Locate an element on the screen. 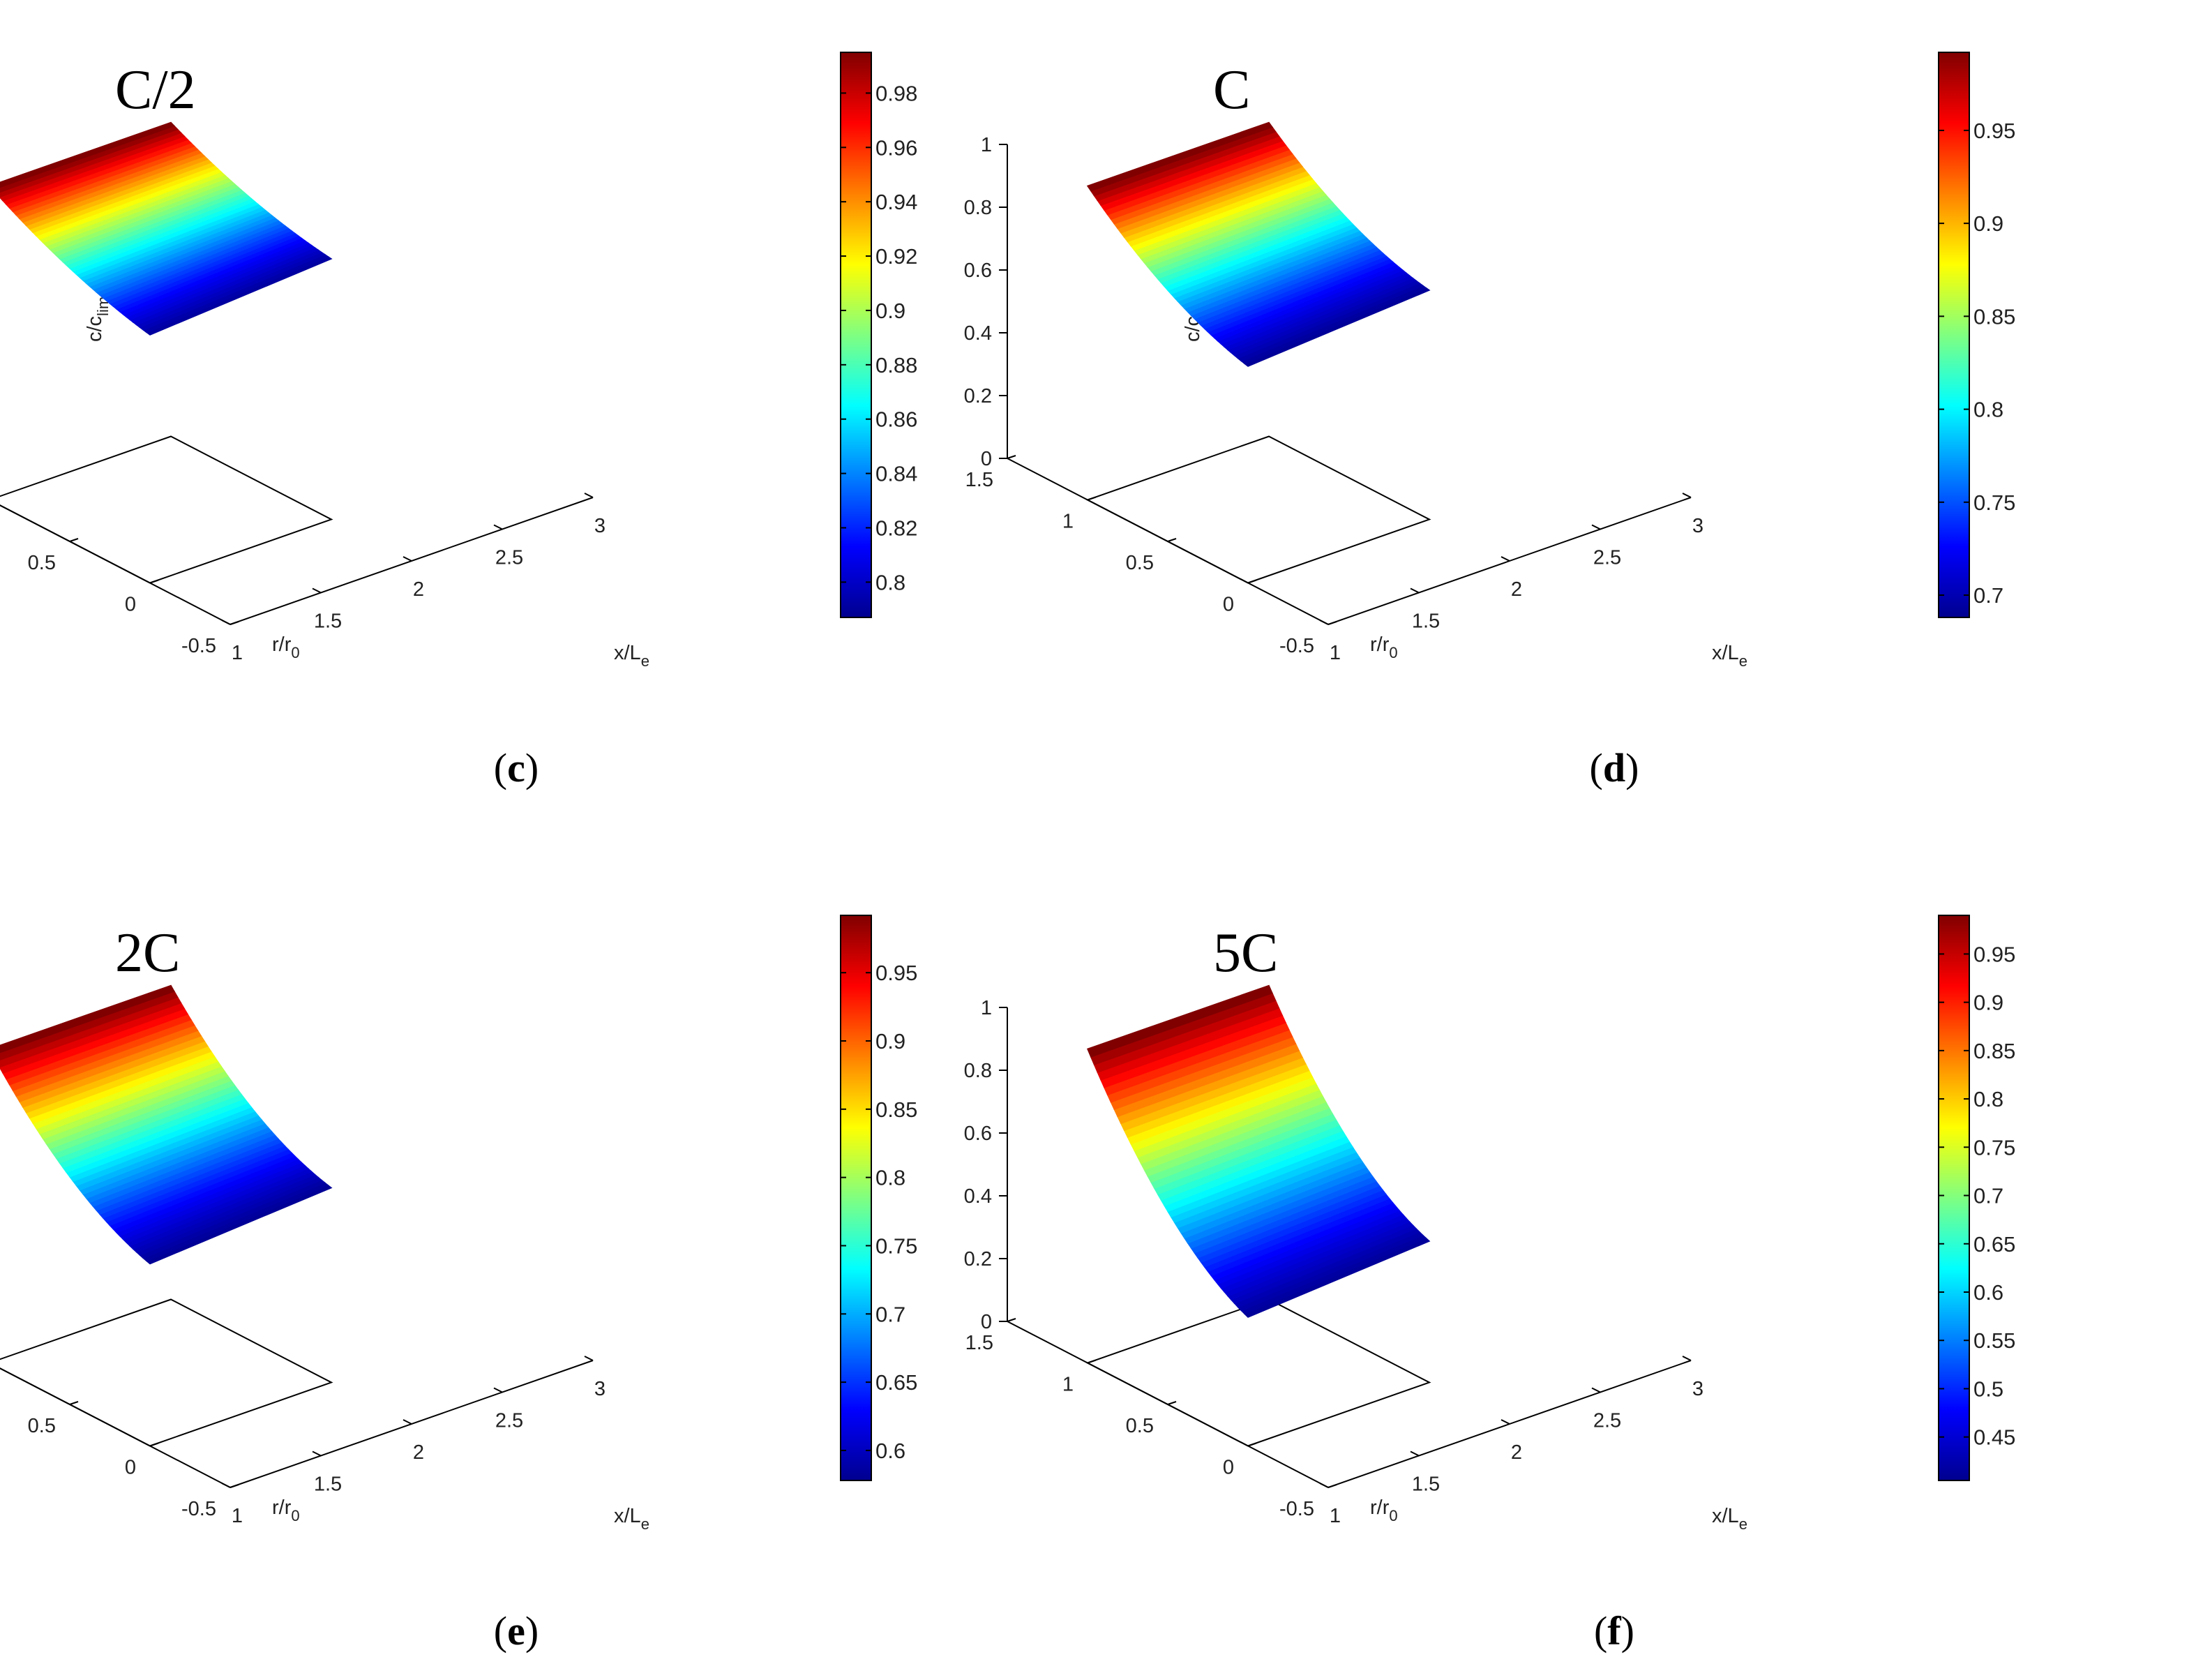 The image size is (2196, 1680). z-tick-label: 0.8 is located at coordinates (978, 208).